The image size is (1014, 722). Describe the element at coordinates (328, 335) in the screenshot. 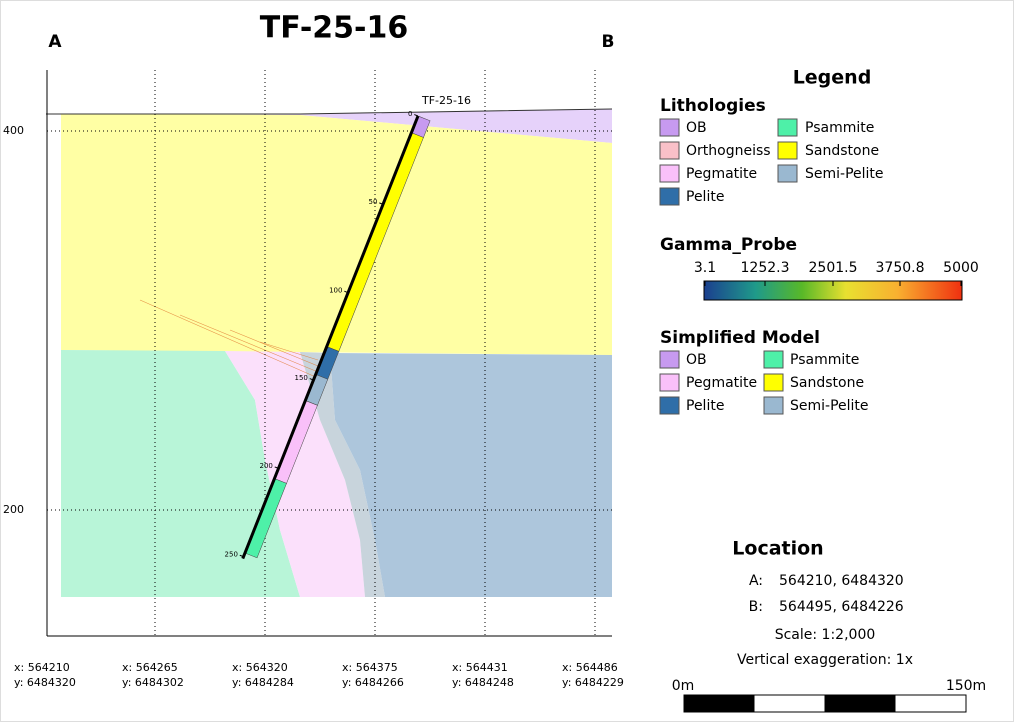

I see `drillhole: 0 50 100 150 200 250` at that location.